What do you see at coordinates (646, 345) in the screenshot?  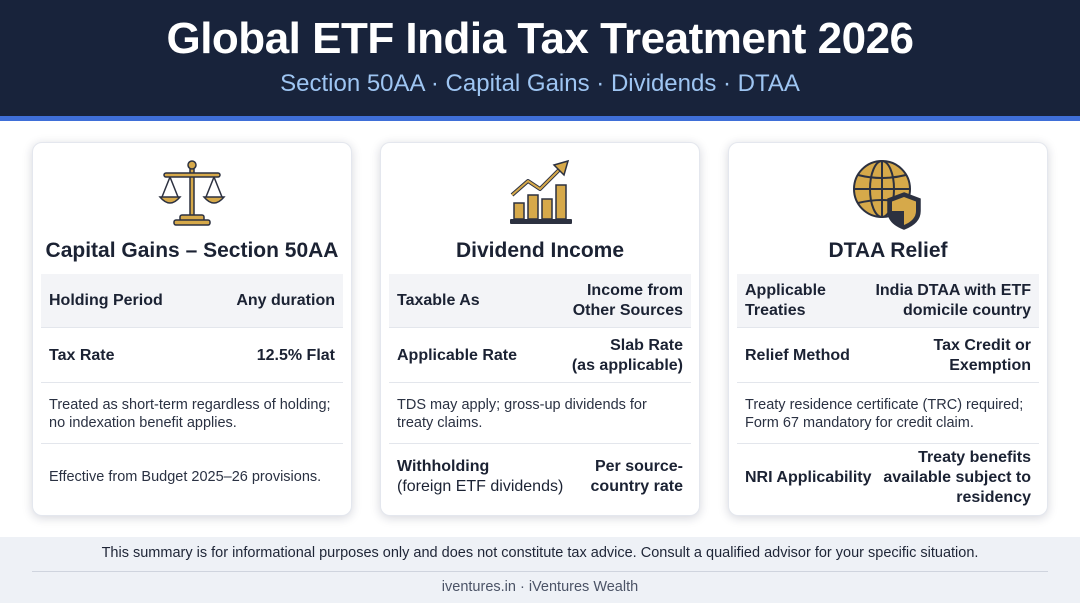 I see `row-value-line: Slab Rate` at bounding box center [646, 345].